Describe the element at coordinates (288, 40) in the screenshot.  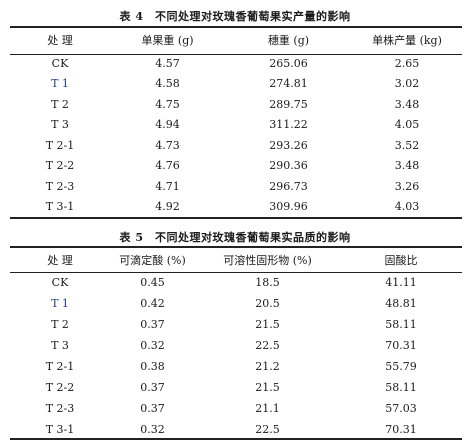
I see `table4-header: 穗重 (g)` at that location.